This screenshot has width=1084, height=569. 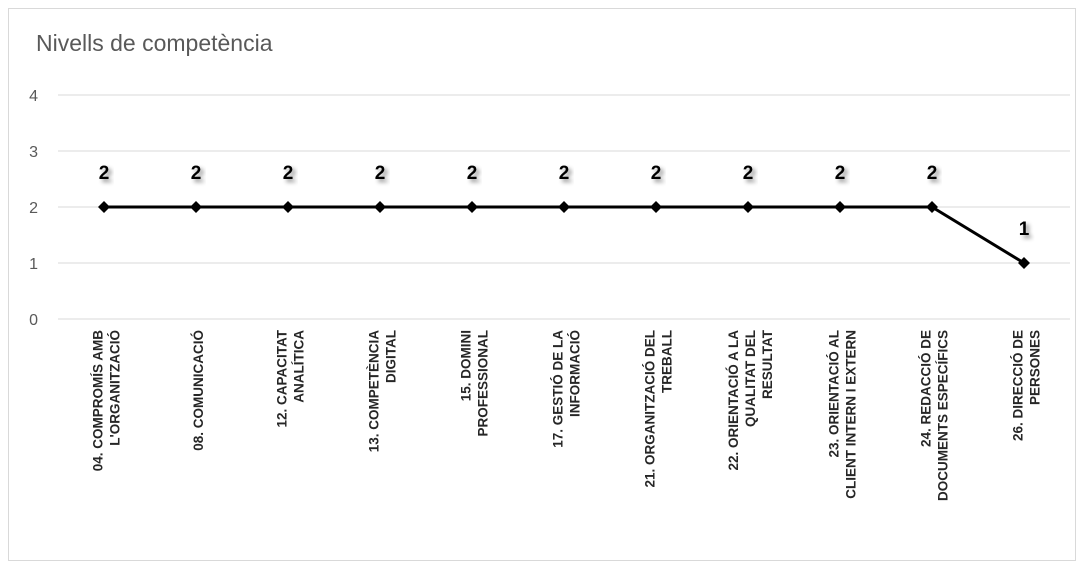 What do you see at coordinates (659, 409) in the screenshot?
I see `x-category-label: 21. ORGANITZACIÓ DEL TREBALL` at bounding box center [659, 409].